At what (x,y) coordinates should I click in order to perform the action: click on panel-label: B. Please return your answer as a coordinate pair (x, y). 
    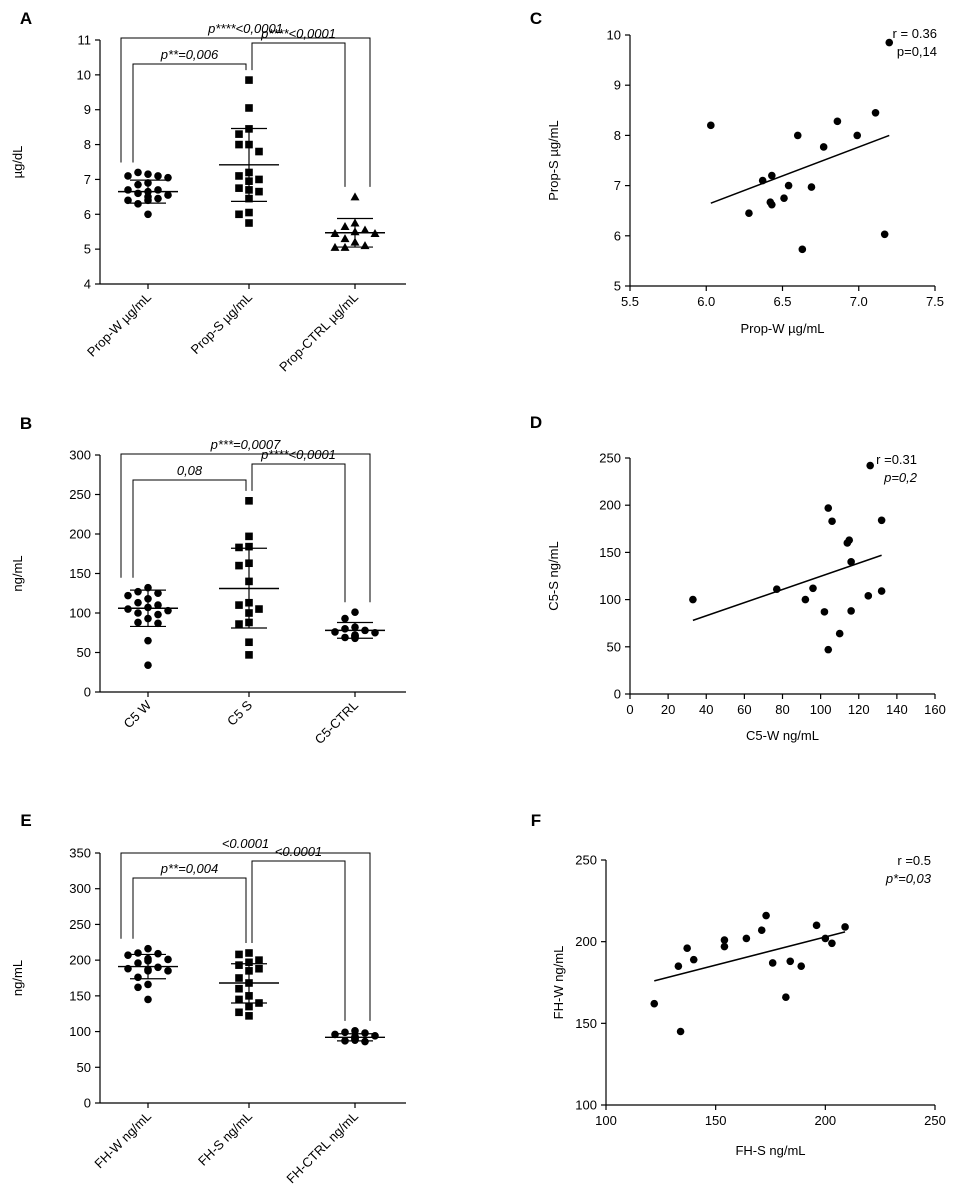
    Looking at the image, I should click on (26, 423).